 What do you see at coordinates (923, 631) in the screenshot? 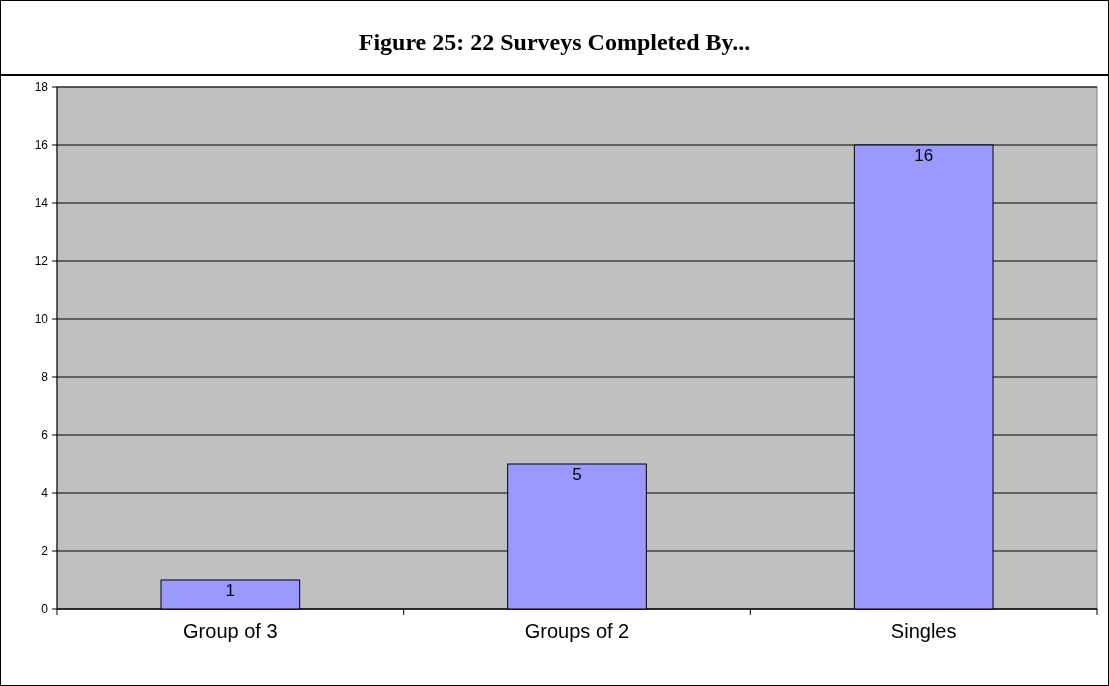
I see `x-tick-label: Singles` at bounding box center [923, 631].